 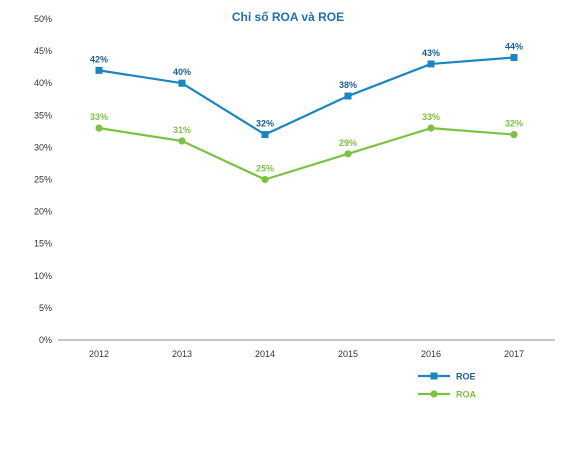 What do you see at coordinates (288, 17) in the screenshot?
I see `chart-title: Chỉ số ROA và ROE` at bounding box center [288, 17].